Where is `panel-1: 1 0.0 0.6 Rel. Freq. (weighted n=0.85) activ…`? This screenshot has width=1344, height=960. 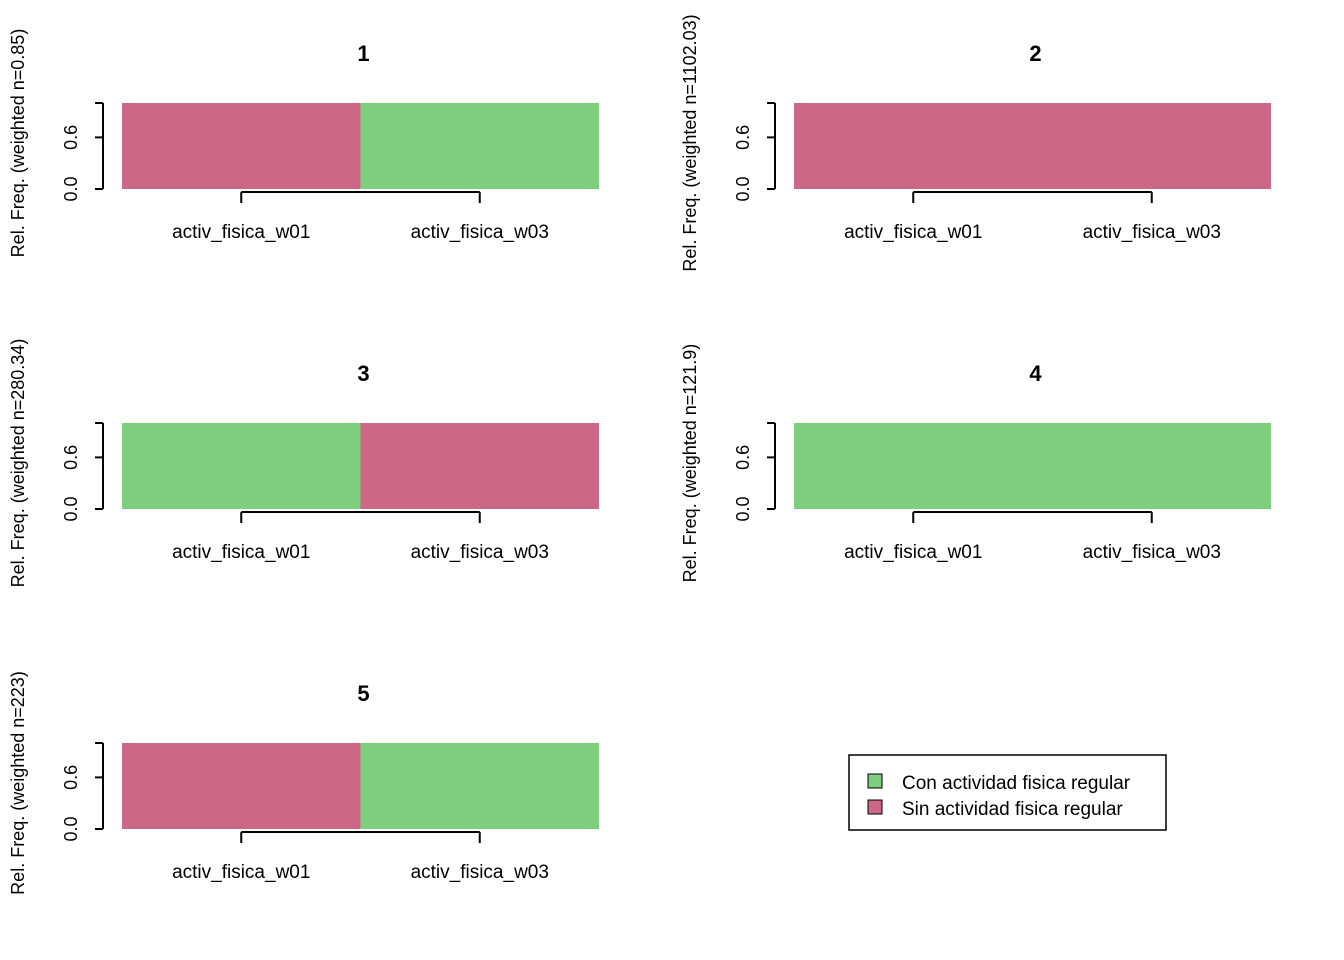
panel-1: 1 0.0 0.6 Rel. Freq. (weighted n=0.85) activ… is located at coordinates (303, 143).